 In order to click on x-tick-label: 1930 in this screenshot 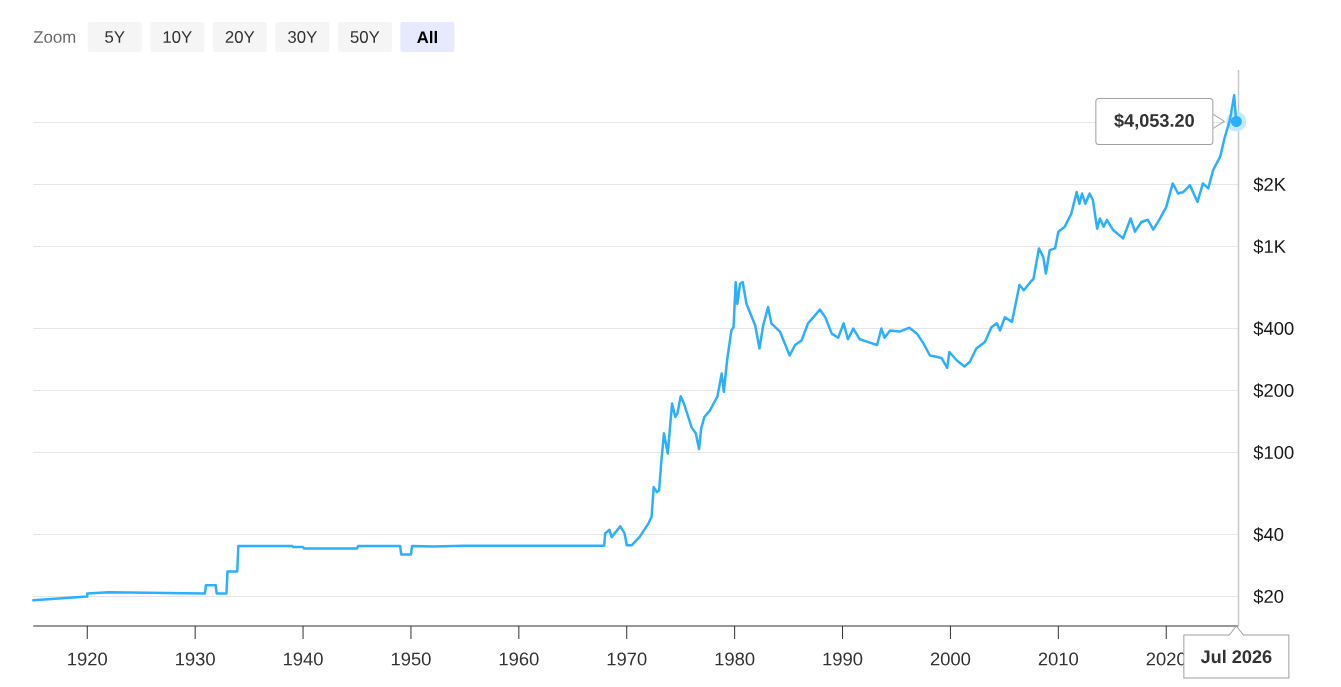, I will do `click(195, 659)`.